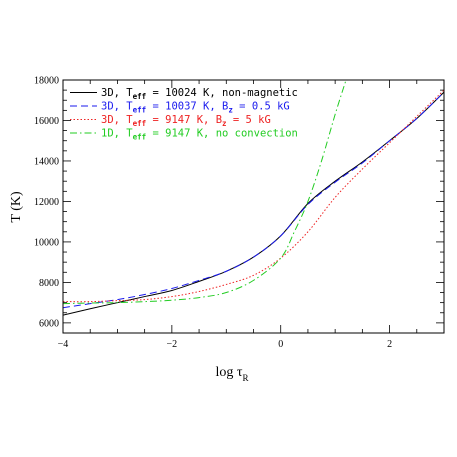 This screenshot has width=457, height=457. I want to click on legend-label: 3D, Teff = 9147 K, Bz = 5 kG, so click(186, 121).